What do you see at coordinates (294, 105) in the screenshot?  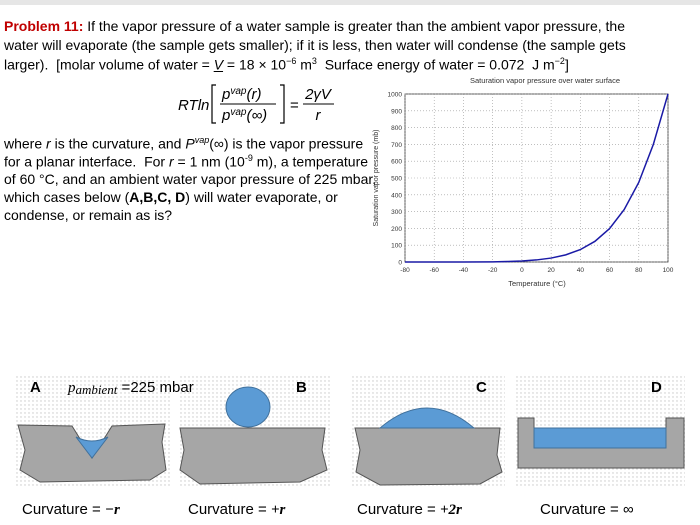 I see `eq-equals: =` at bounding box center [294, 105].